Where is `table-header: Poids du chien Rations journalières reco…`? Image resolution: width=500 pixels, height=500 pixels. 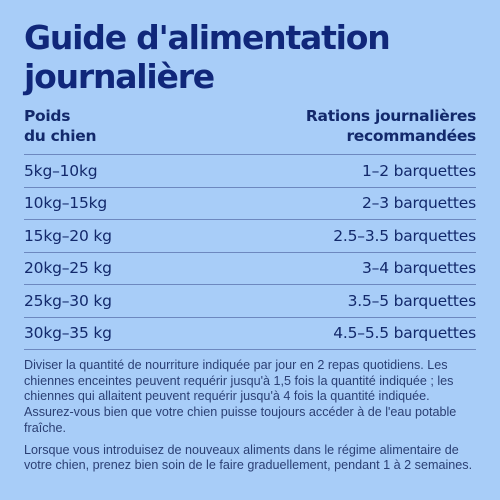
table-header: Poids du chien Rations journalières reco… is located at coordinates (250, 127).